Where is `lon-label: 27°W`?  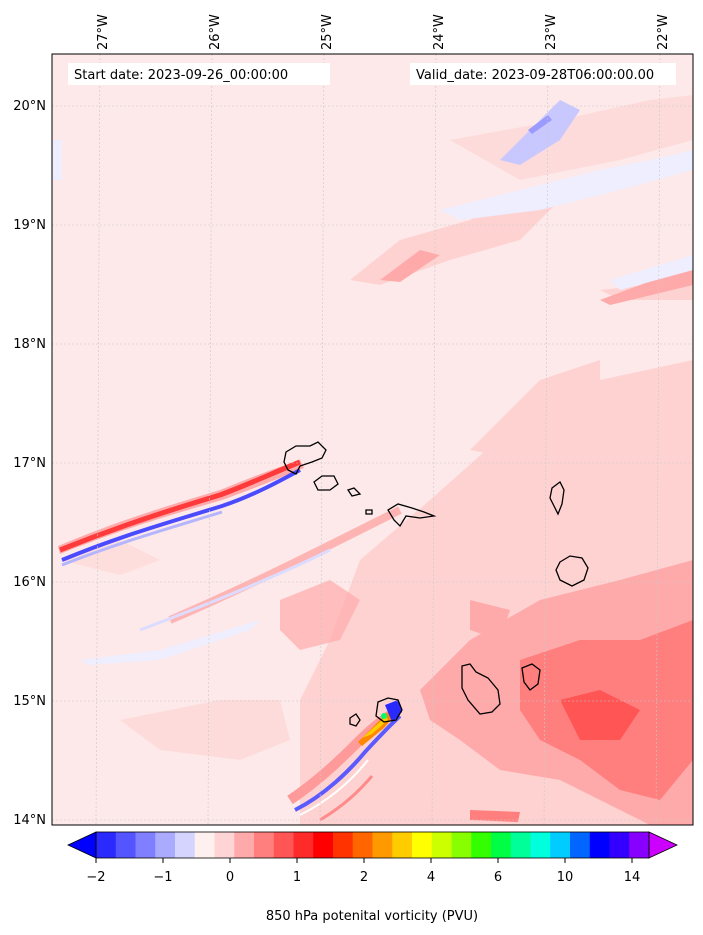
lon-label: 27°W is located at coordinates (103, 32).